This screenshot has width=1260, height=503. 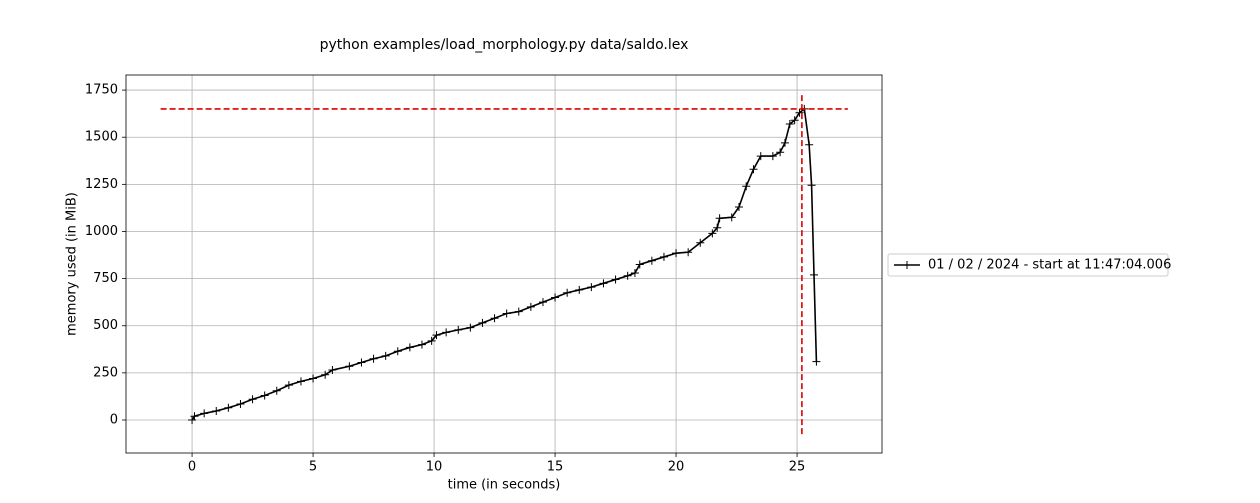 What do you see at coordinates (105, 325) in the screenshot?
I see `y-tick-label: 500` at bounding box center [105, 325].